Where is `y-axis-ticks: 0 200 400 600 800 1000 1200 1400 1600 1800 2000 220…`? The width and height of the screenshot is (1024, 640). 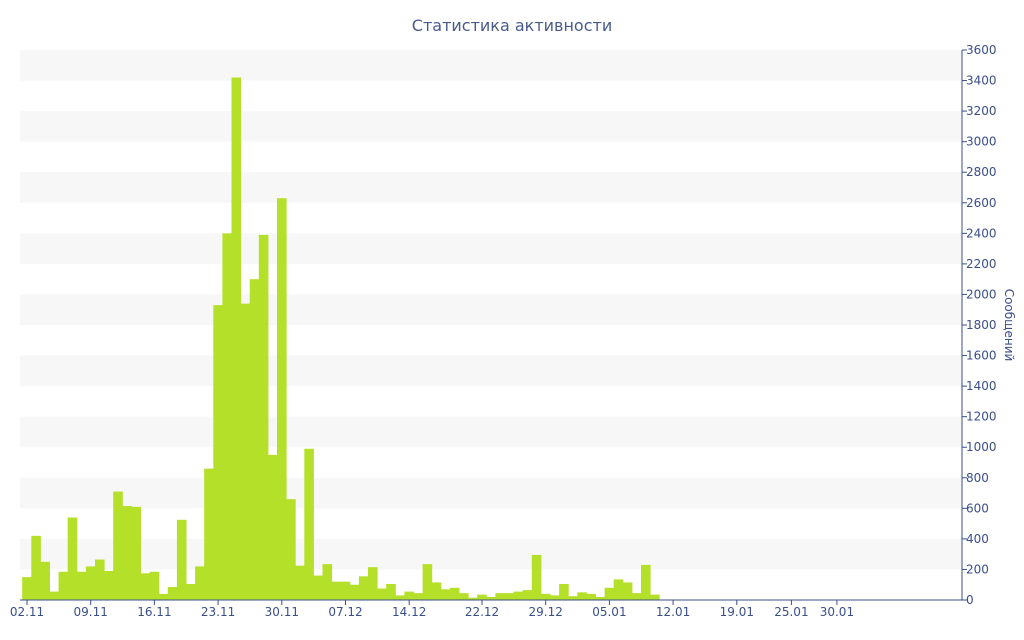
y-axis-ticks: 0 200 400 600 800 1000 1200 1400 1600 1800 2000 220… is located at coordinates (979, 325).